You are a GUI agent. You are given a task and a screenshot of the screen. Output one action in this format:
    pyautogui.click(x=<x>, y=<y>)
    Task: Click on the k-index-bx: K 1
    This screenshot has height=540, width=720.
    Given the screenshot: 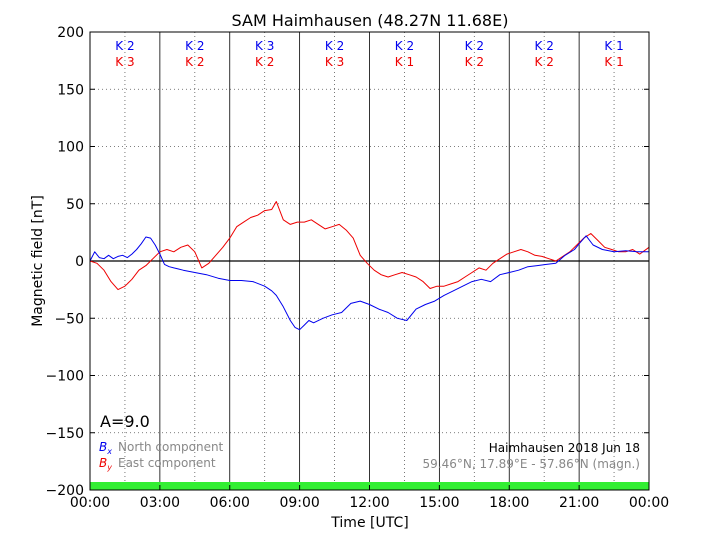 What is the action you would take?
    pyautogui.click(x=613, y=46)
    